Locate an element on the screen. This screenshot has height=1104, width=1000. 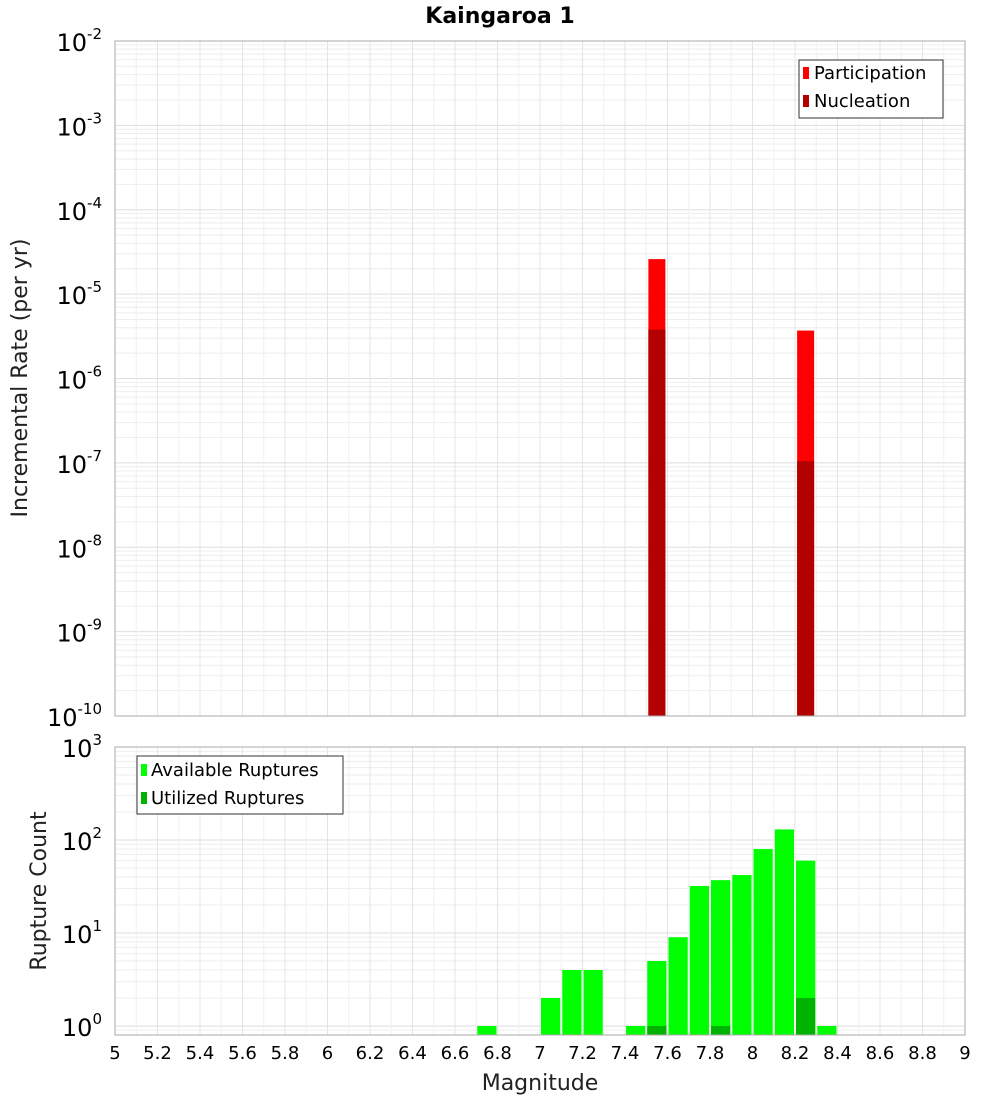
top-y-axis-label: Incremental Rate (per yr) is located at coordinates (20, 378).